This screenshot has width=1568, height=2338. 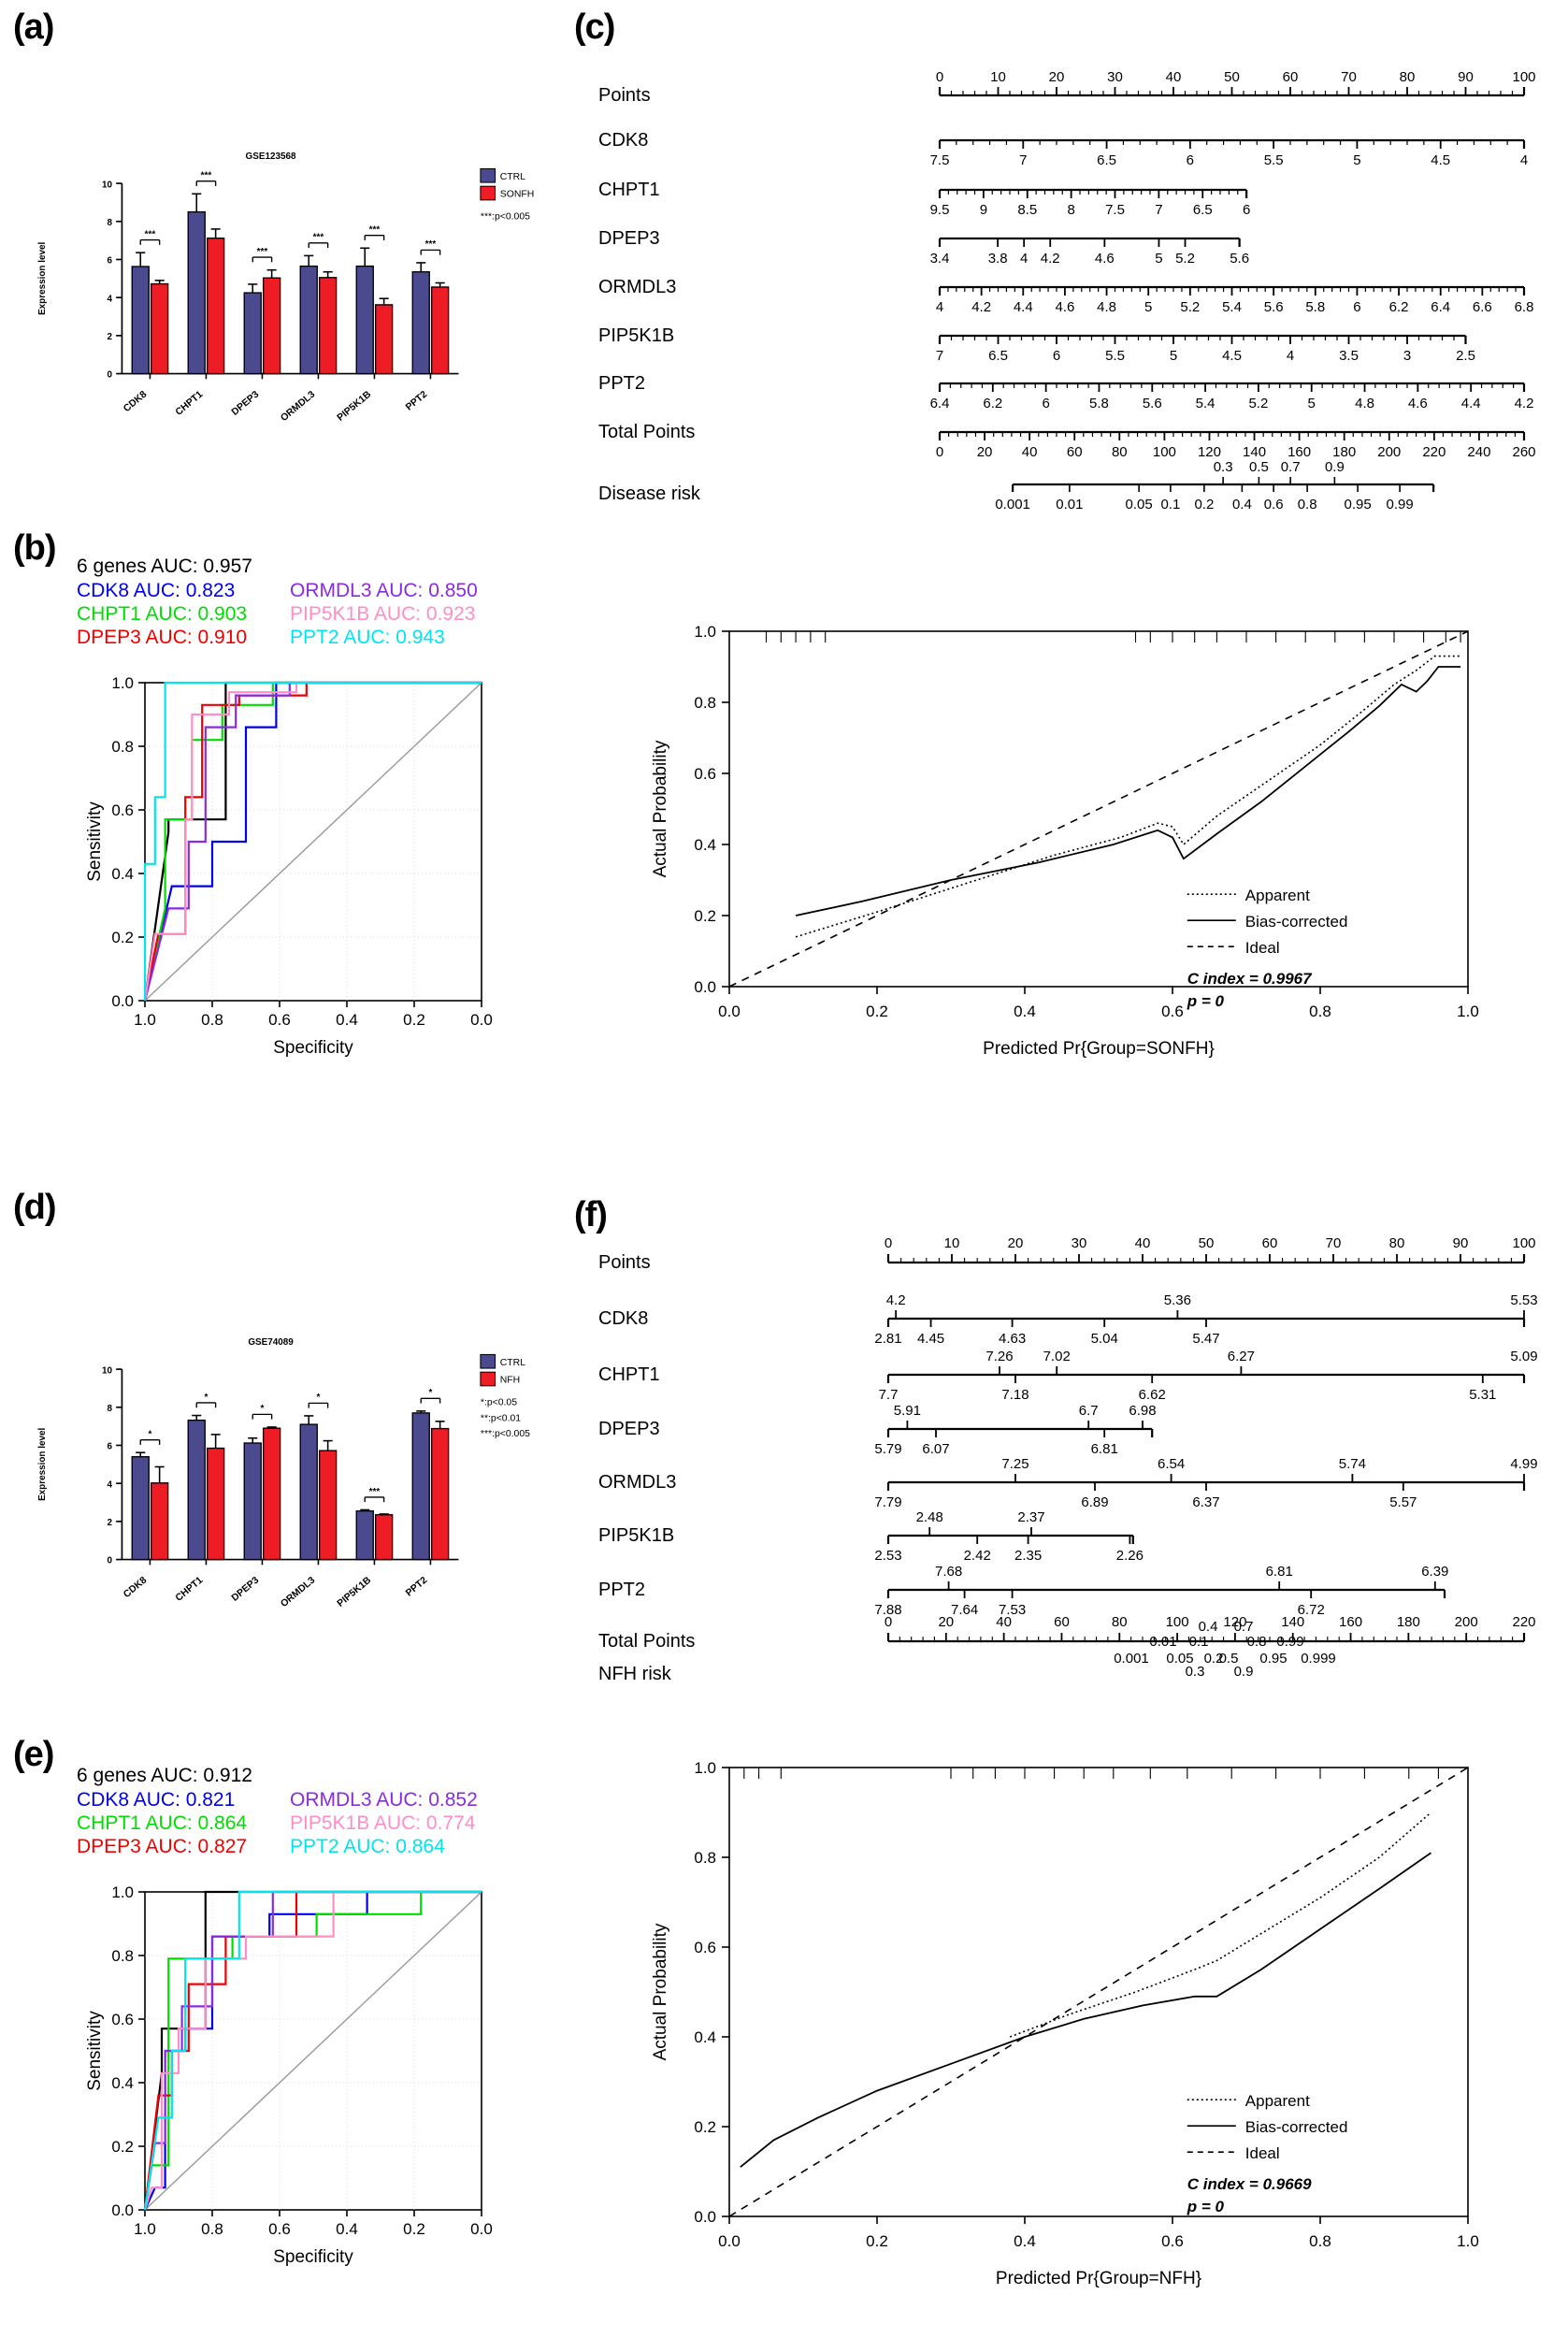 What do you see at coordinates (1254, 452) in the screenshot?
I see `svg-text: 140` at bounding box center [1254, 452].